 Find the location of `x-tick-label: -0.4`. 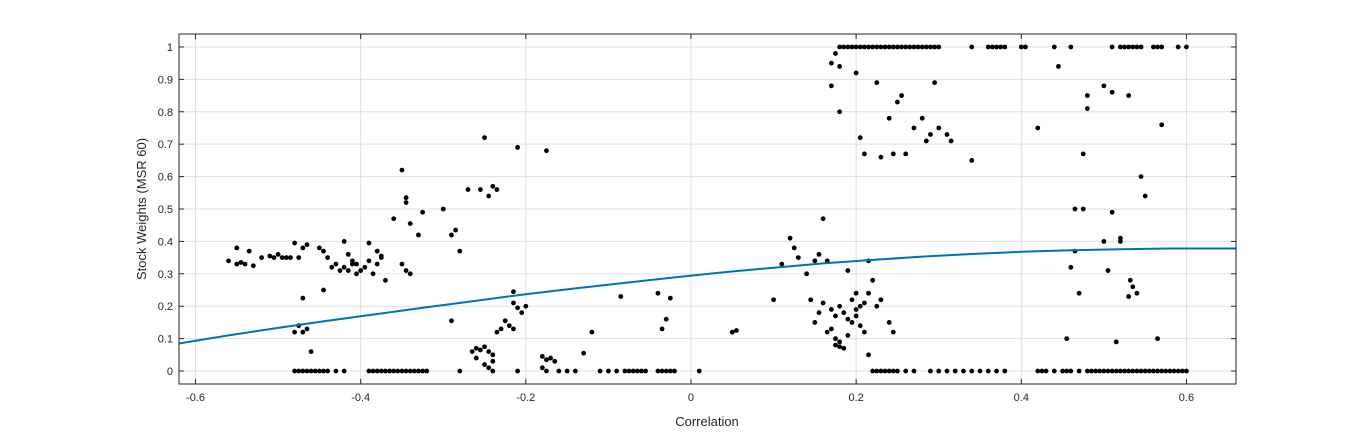

x-tick-label: -0.4 is located at coordinates (360, 398).